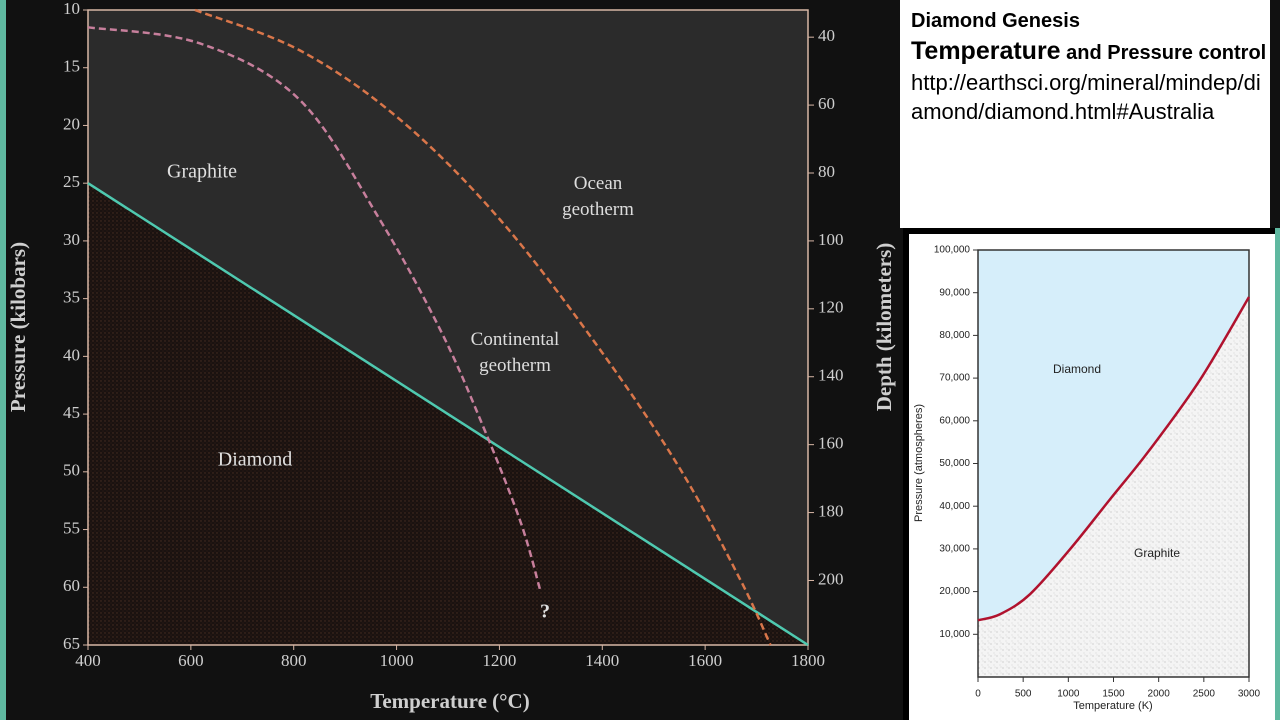 This screenshot has height=720, width=1280. Describe the element at coordinates (602, 660) in the screenshot. I see `x-tick-label: 1400` at that location.